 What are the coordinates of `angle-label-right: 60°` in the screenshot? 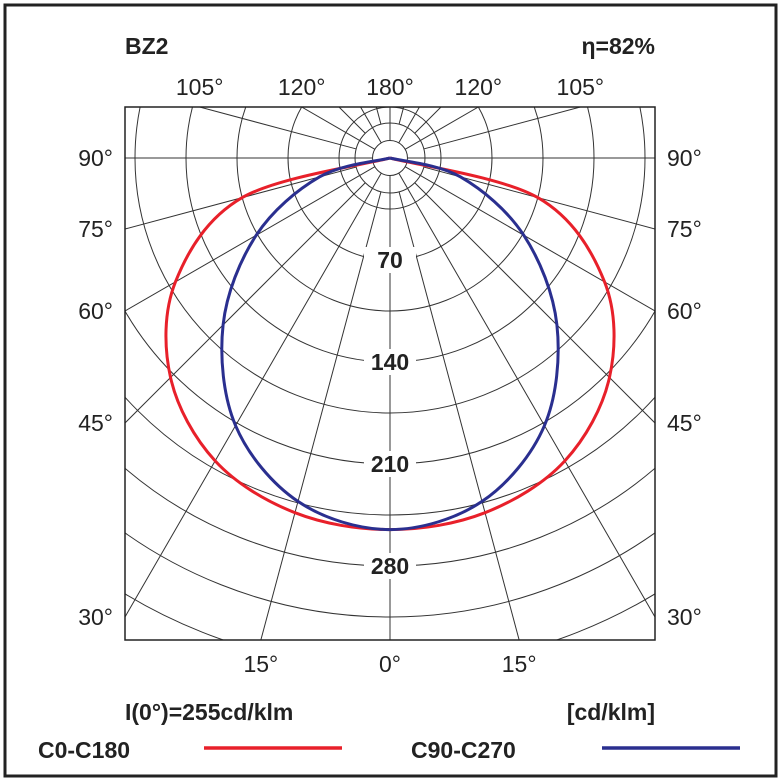 It's located at (684, 311).